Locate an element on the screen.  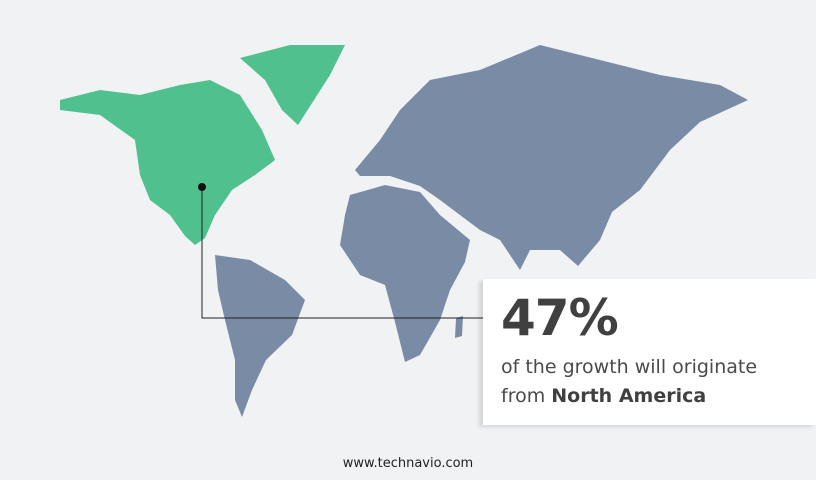
south-america is located at coordinates (260, 336).